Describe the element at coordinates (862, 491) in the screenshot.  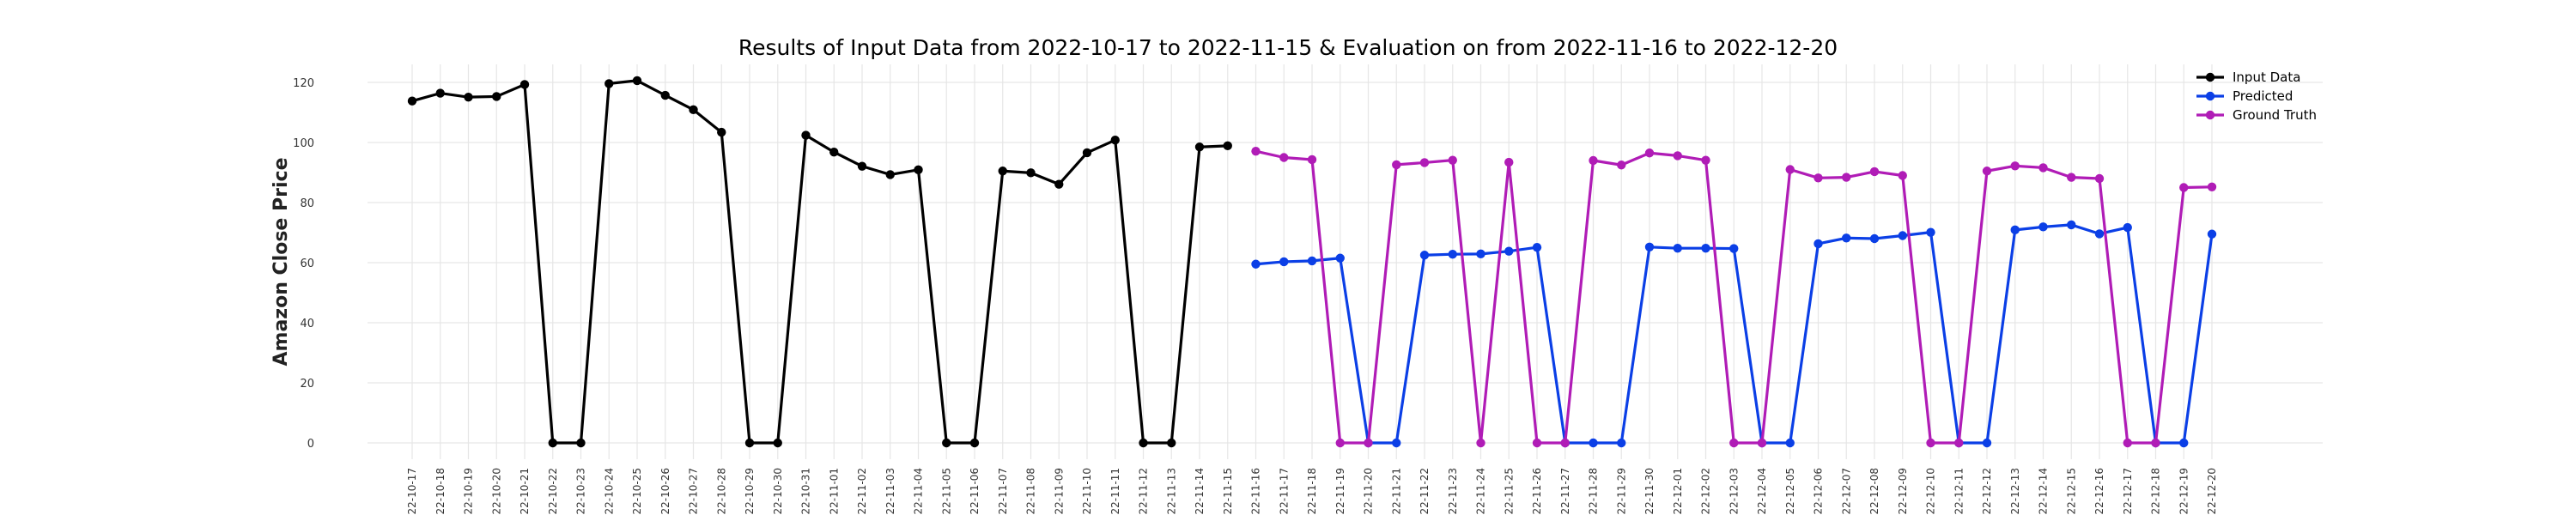
I see `x-tick-label: 22-11-02` at that location.